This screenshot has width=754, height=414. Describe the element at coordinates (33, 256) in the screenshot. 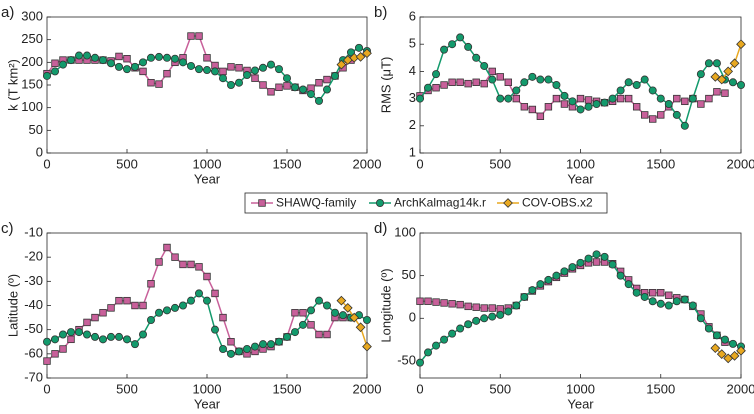

I see `y-tick-label: -20` at that location.